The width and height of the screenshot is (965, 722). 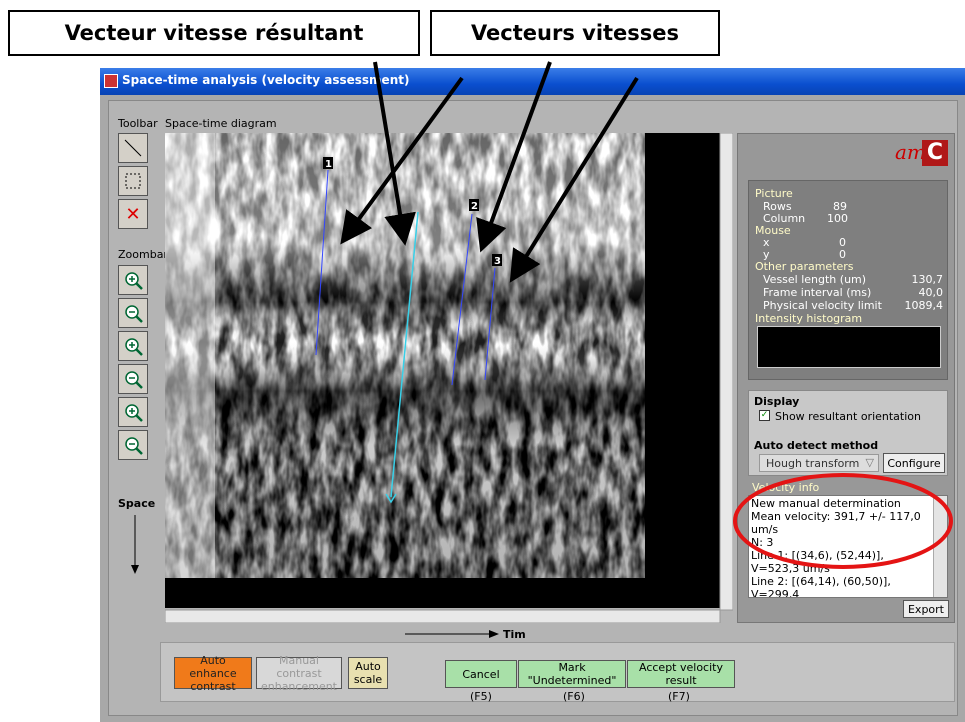 I want to click on zoombar, so click(x=133, y=364).